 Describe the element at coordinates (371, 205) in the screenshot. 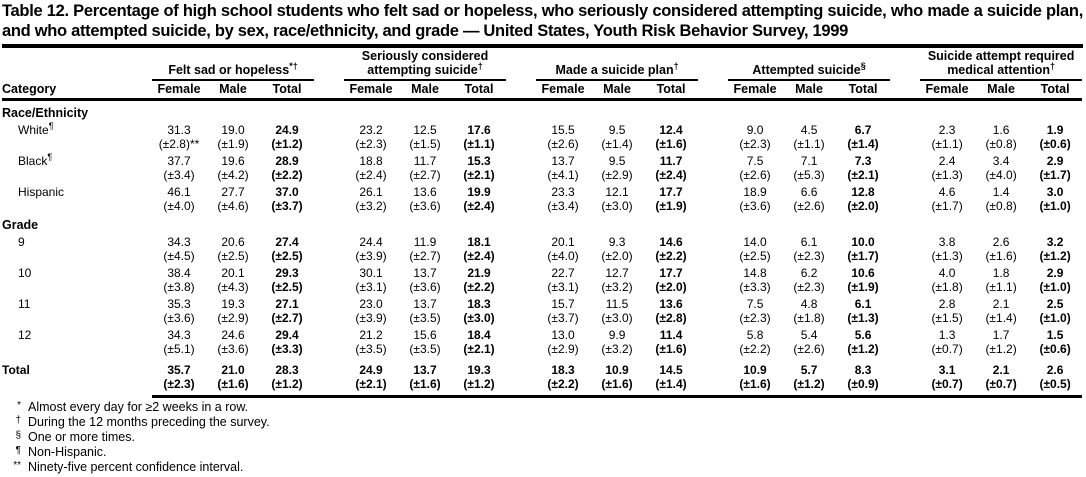

I see `ci-cell: (±3.2)` at that location.